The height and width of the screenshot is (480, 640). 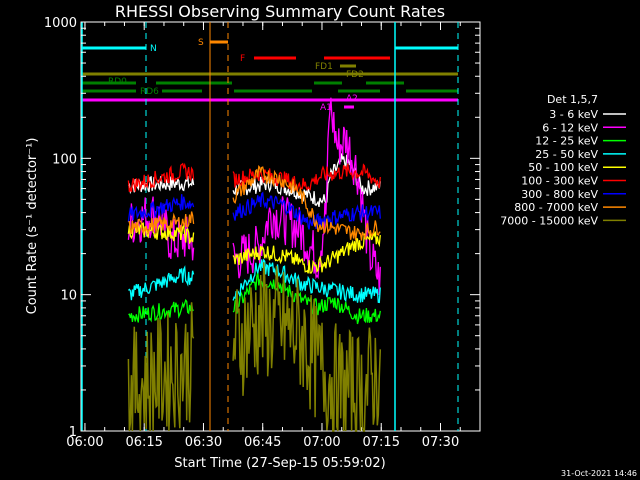 I want to click on legend-label: 50 - 100 keV, so click(x=563, y=167).